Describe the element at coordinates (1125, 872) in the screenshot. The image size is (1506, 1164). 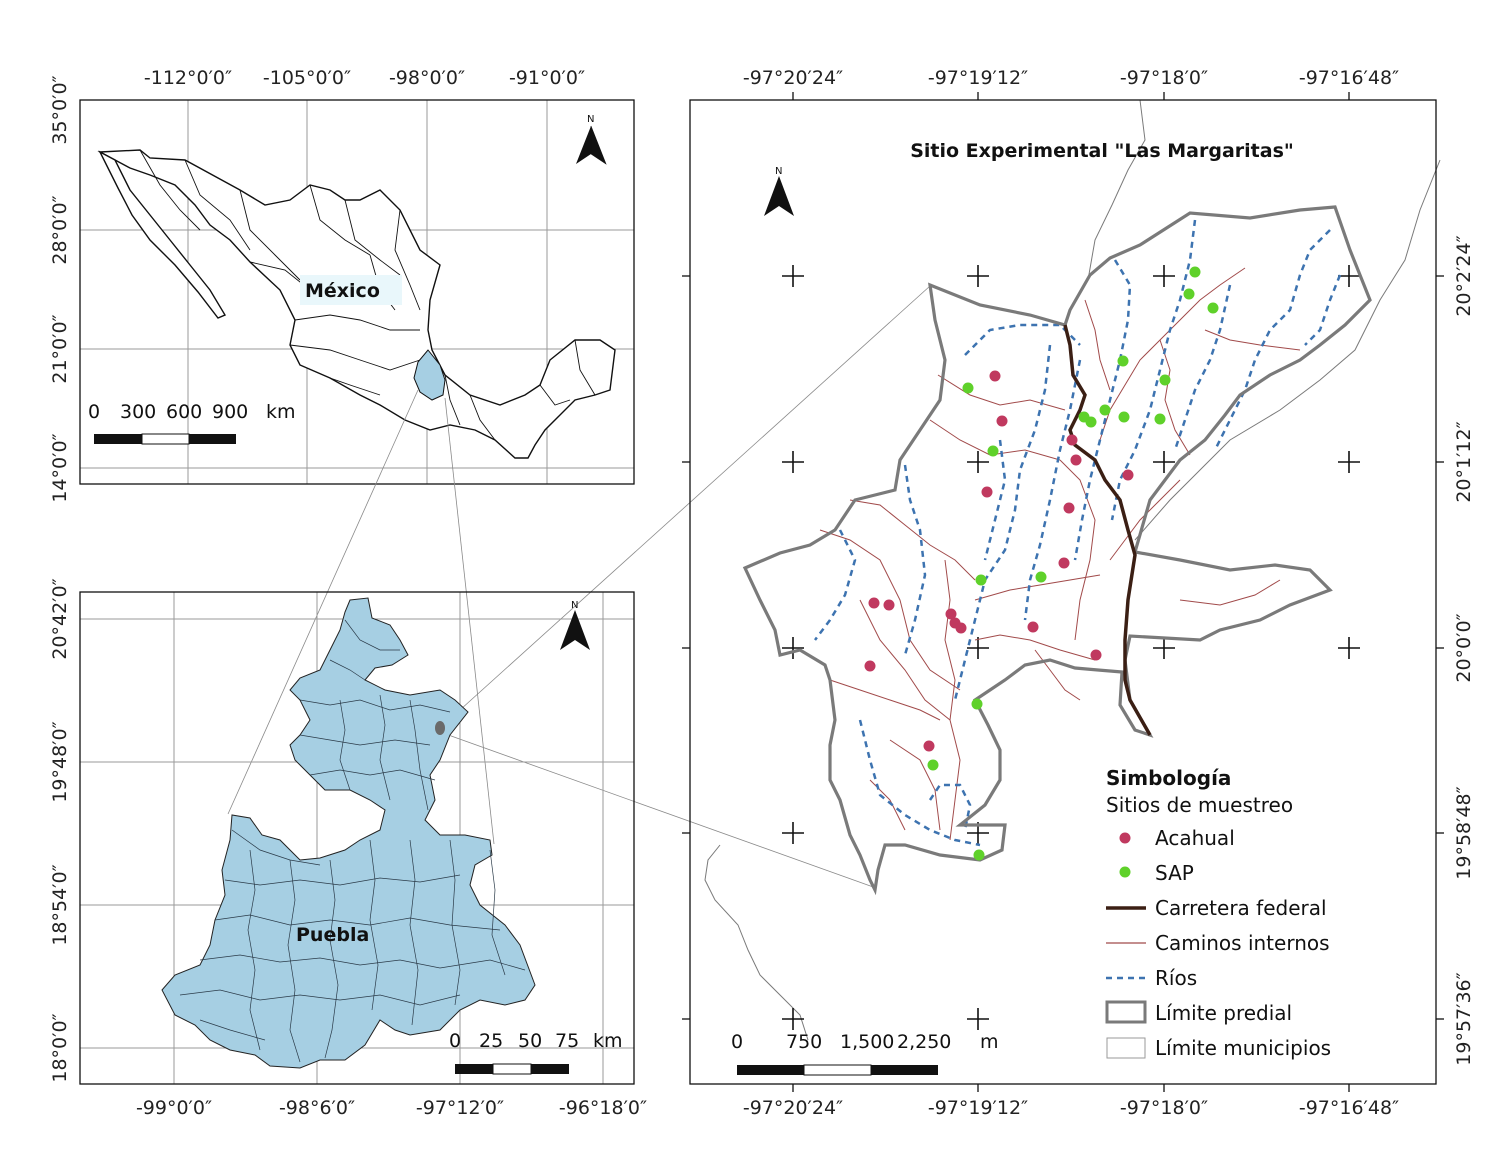
I see `legend-sap-swatch` at that location.